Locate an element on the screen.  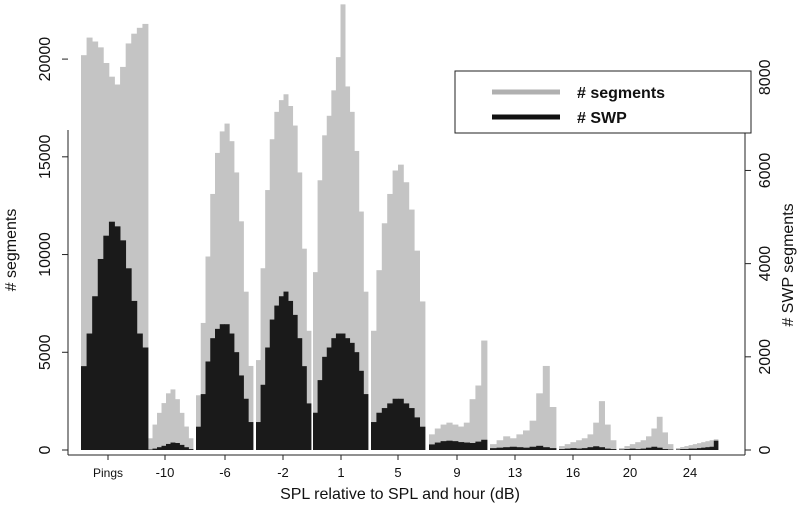
swp-bar--6-4 is located at coordinates (217, 389).